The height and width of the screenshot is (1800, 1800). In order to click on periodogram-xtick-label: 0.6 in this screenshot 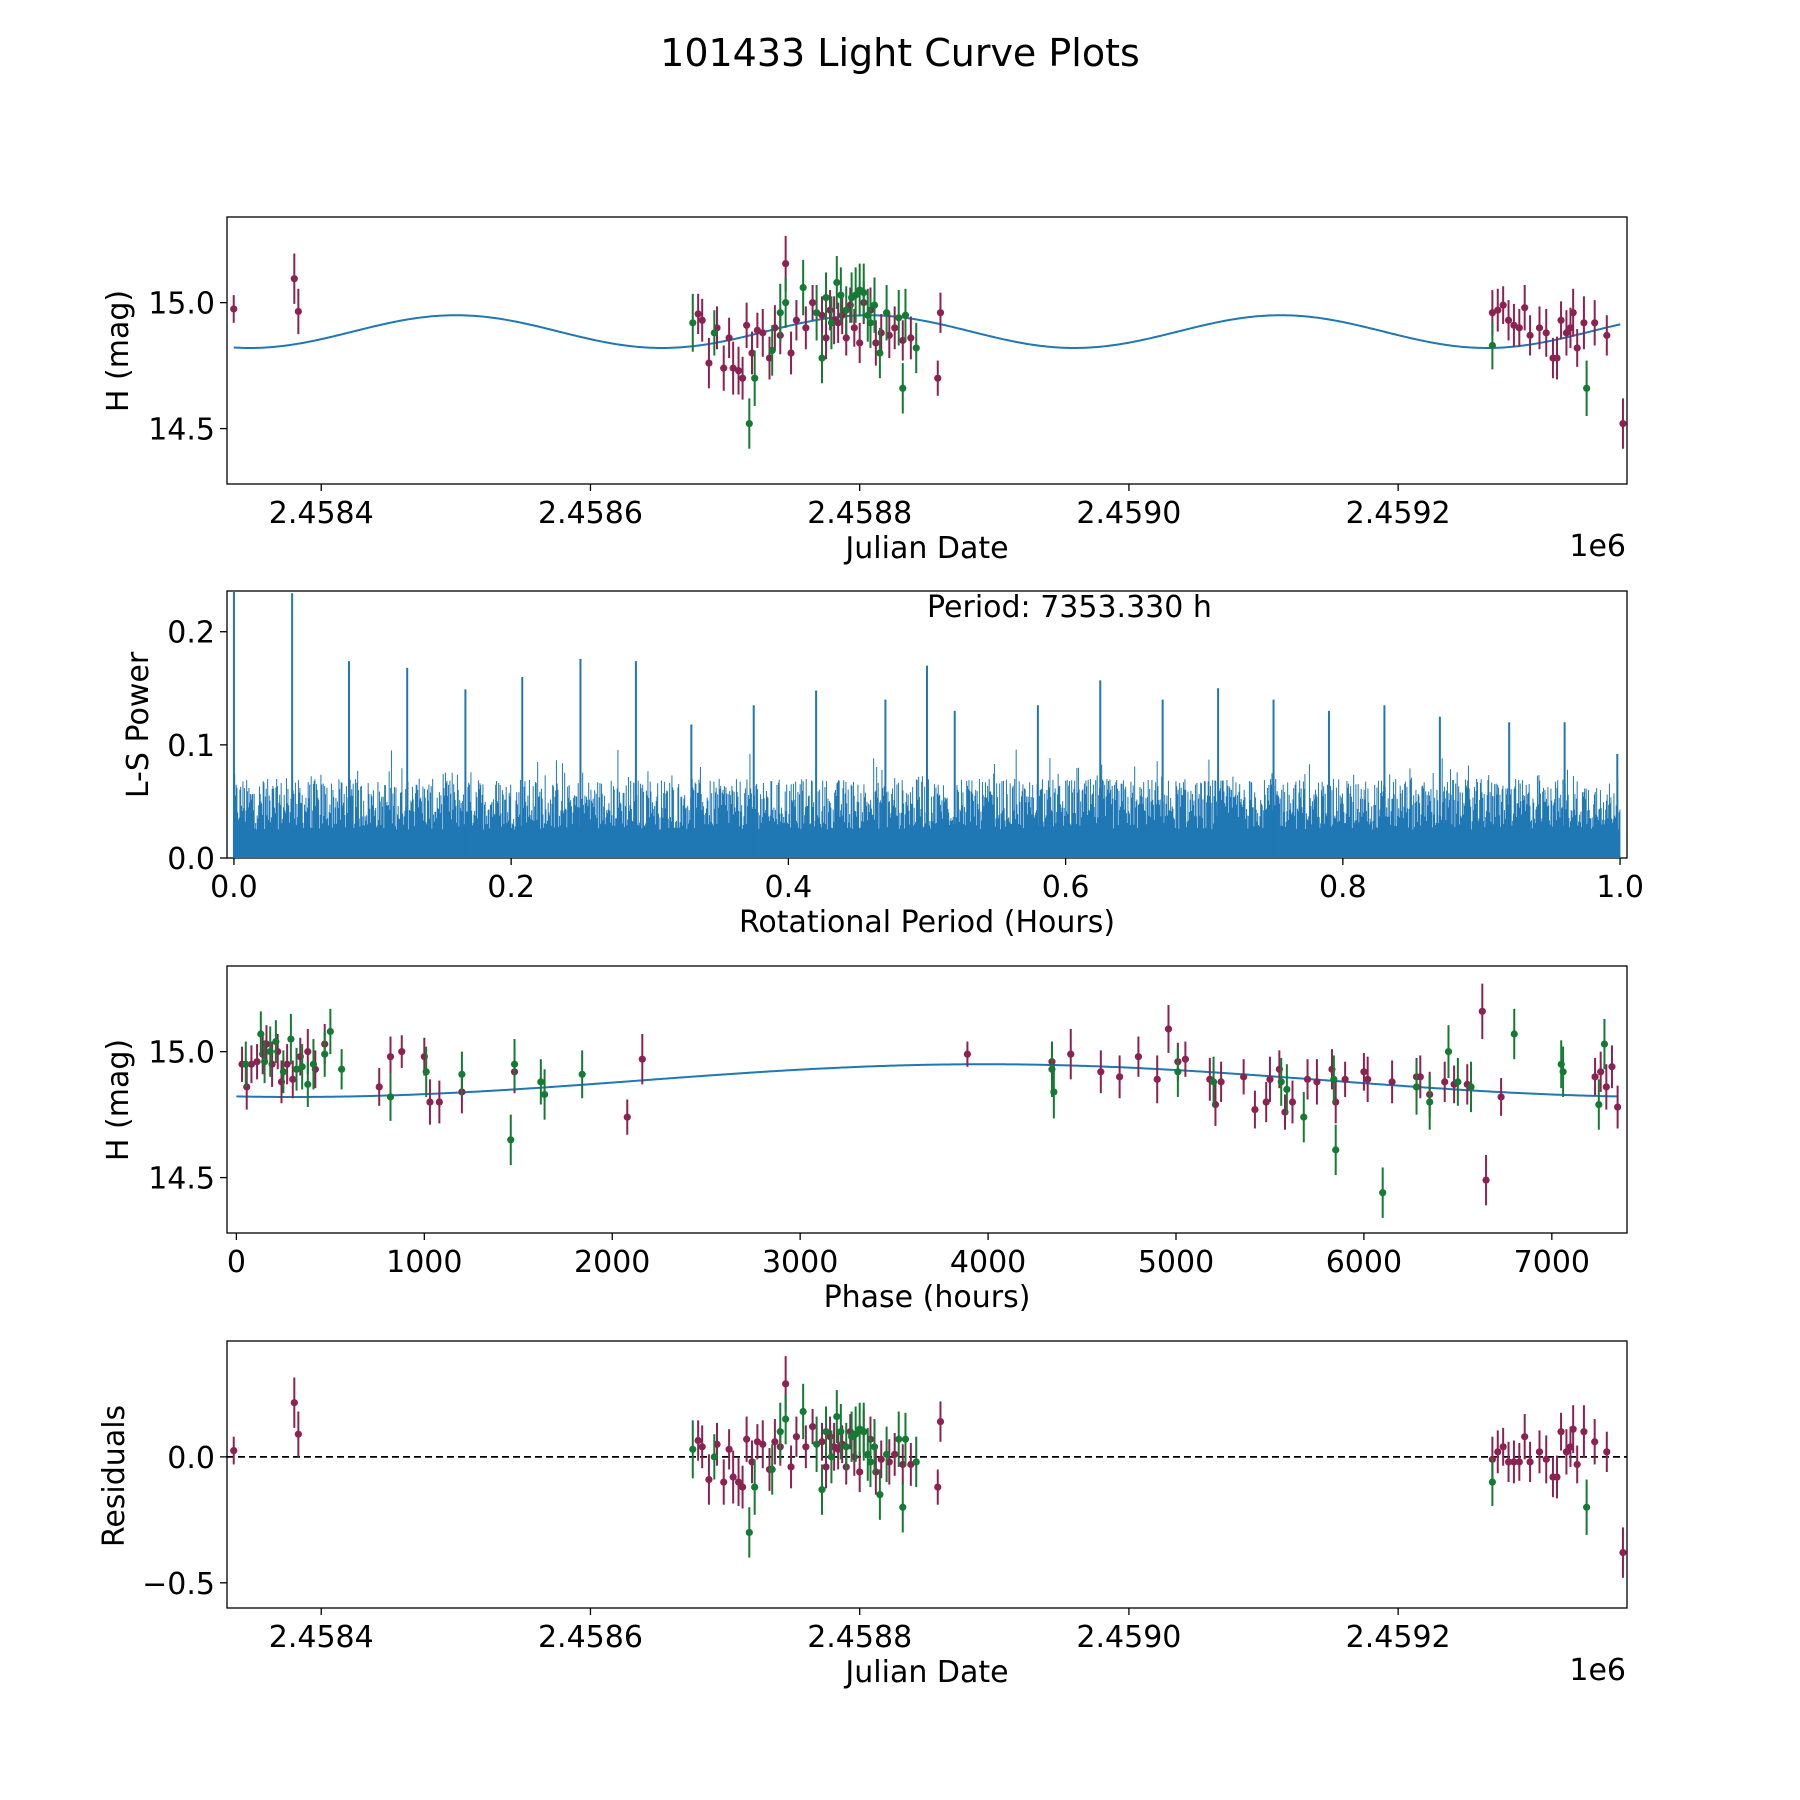, I will do `click(1066, 887)`.